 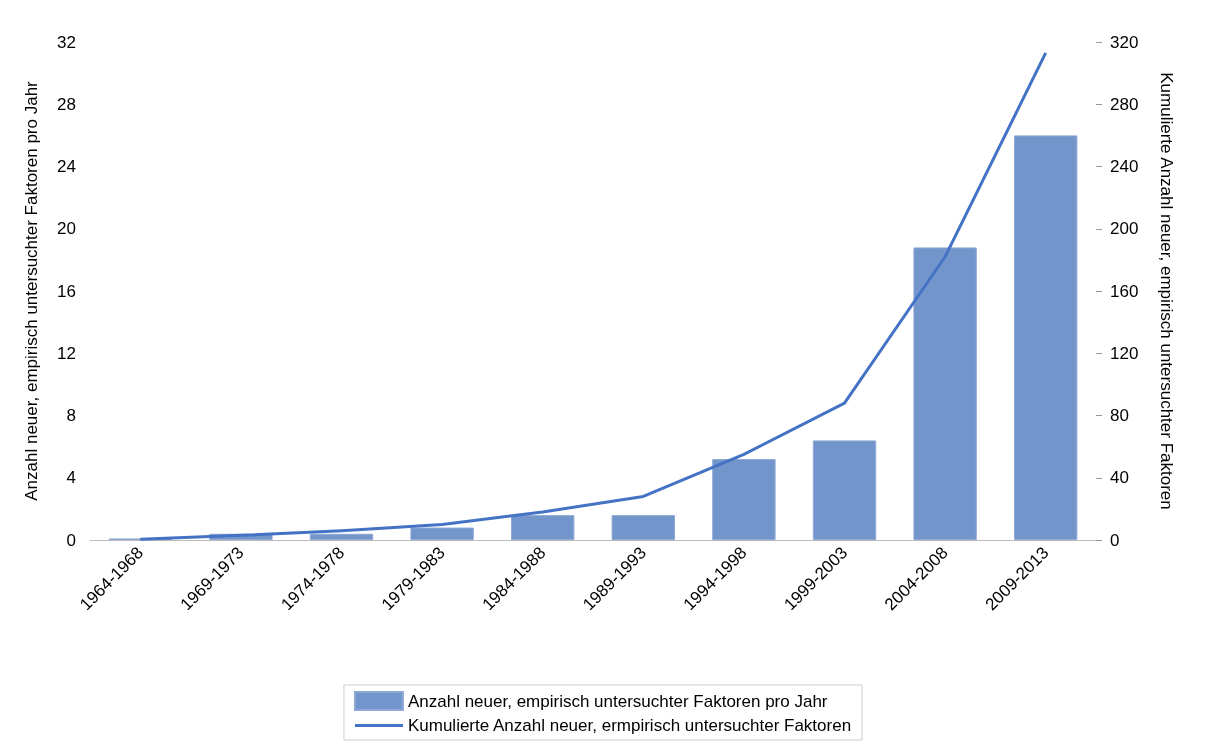 I want to click on y2-tick-label: 120, so click(x=1124, y=353).